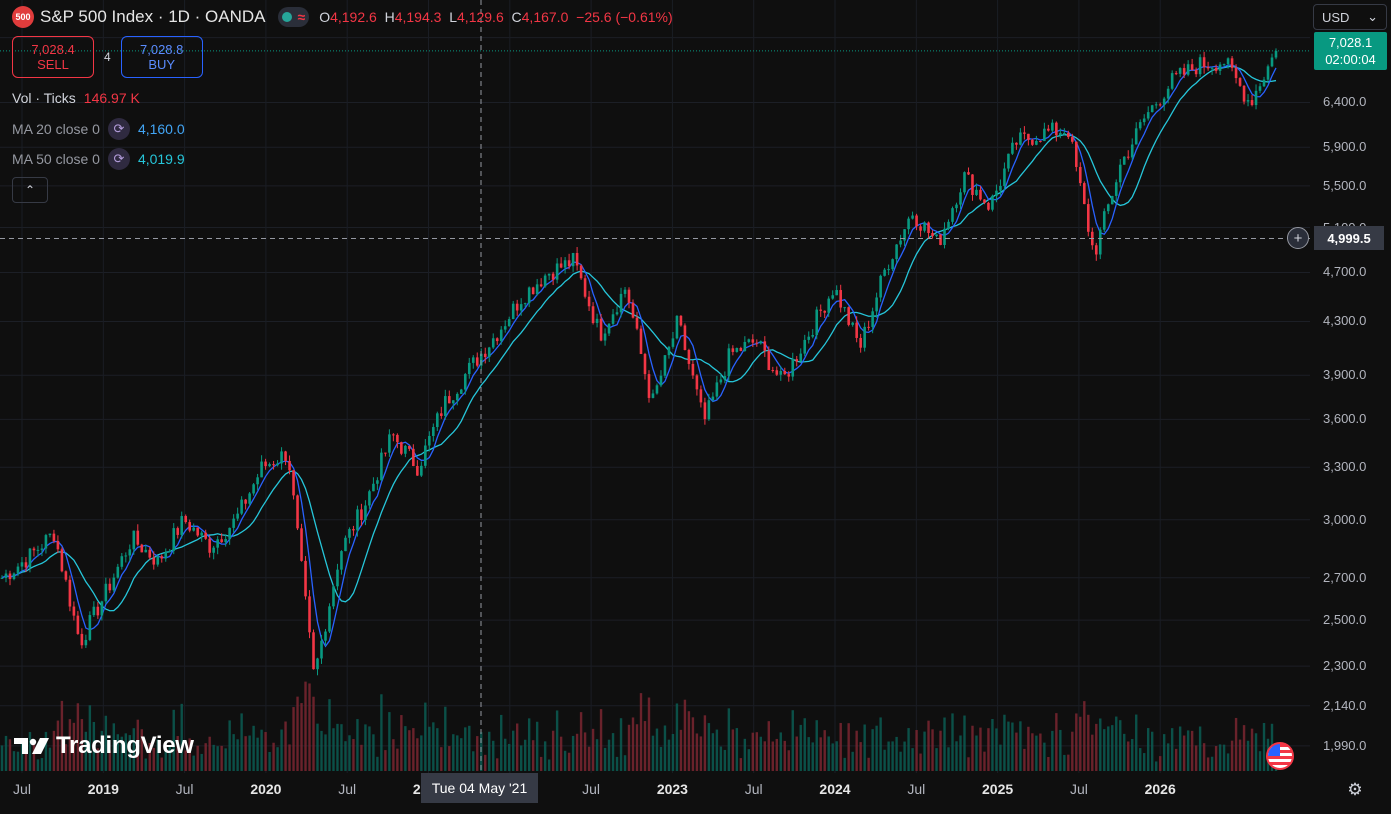 This screenshot has width=1391, height=814. What do you see at coordinates (30, 190) in the screenshot?
I see `collapse-legend-button: ⌃` at bounding box center [30, 190].